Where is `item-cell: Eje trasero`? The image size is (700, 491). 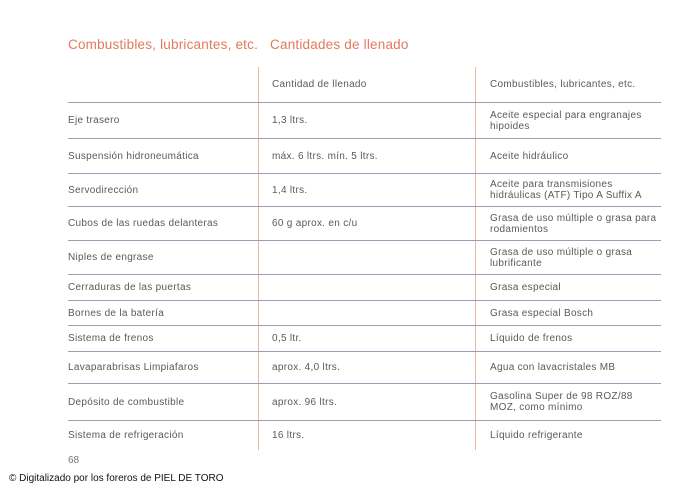
item-cell: Eje trasero is located at coordinates (163, 120).